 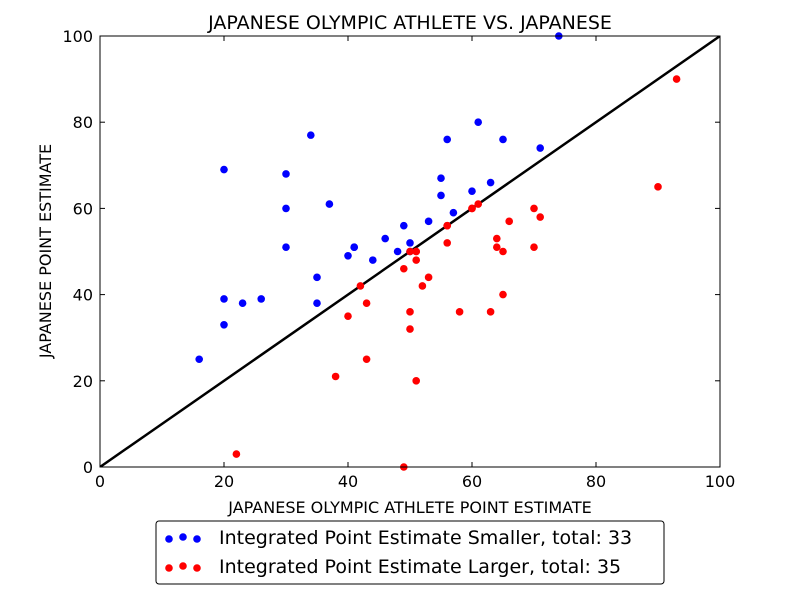 I want to click on x-tick-label-5: 100, so click(x=720, y=481).